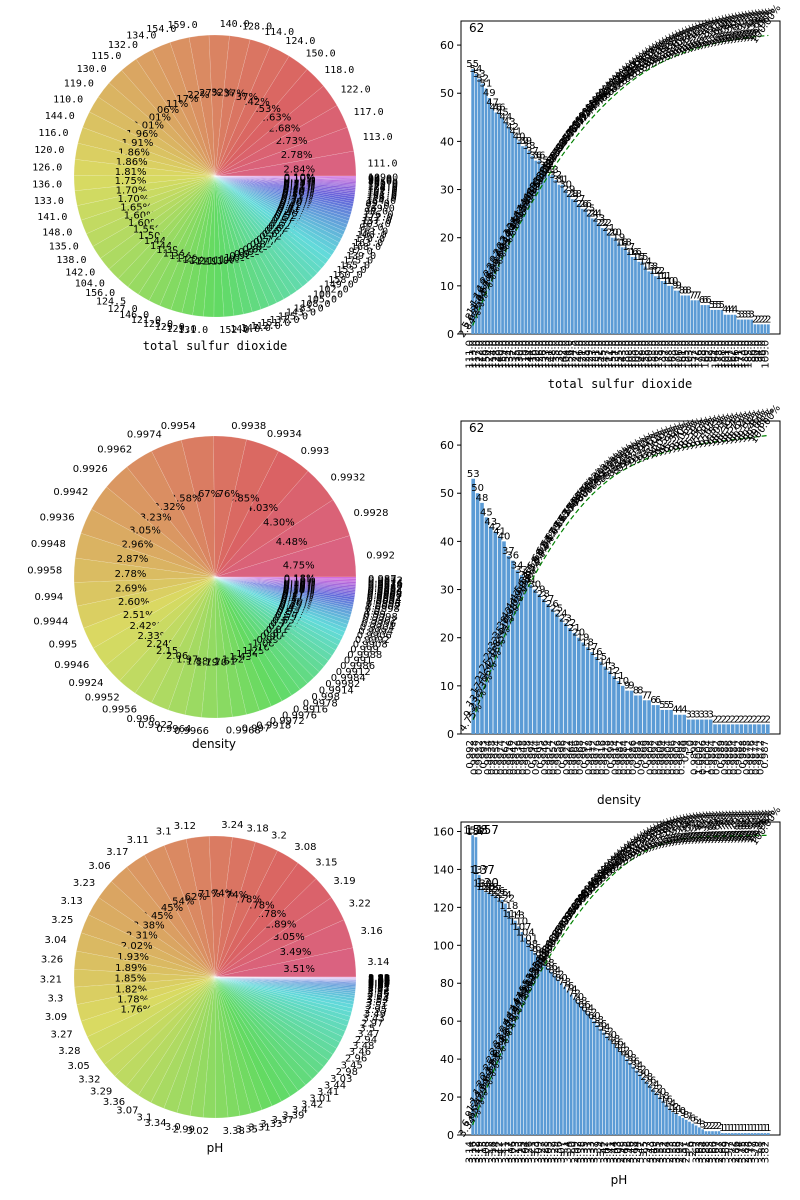  What do you see at coordinates (597, 1020) in the screenshot?
I see `bar-value-label: 58` at bounding box center [597, 1020].